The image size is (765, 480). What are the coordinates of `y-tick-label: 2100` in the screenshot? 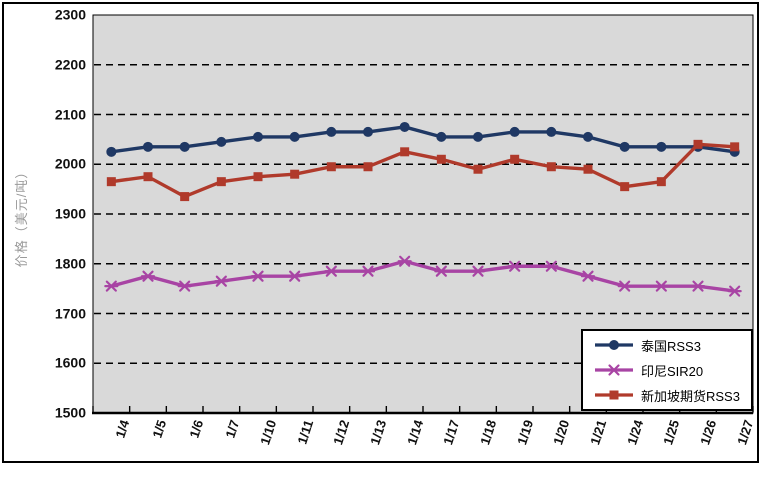 It's located at (70, 114).